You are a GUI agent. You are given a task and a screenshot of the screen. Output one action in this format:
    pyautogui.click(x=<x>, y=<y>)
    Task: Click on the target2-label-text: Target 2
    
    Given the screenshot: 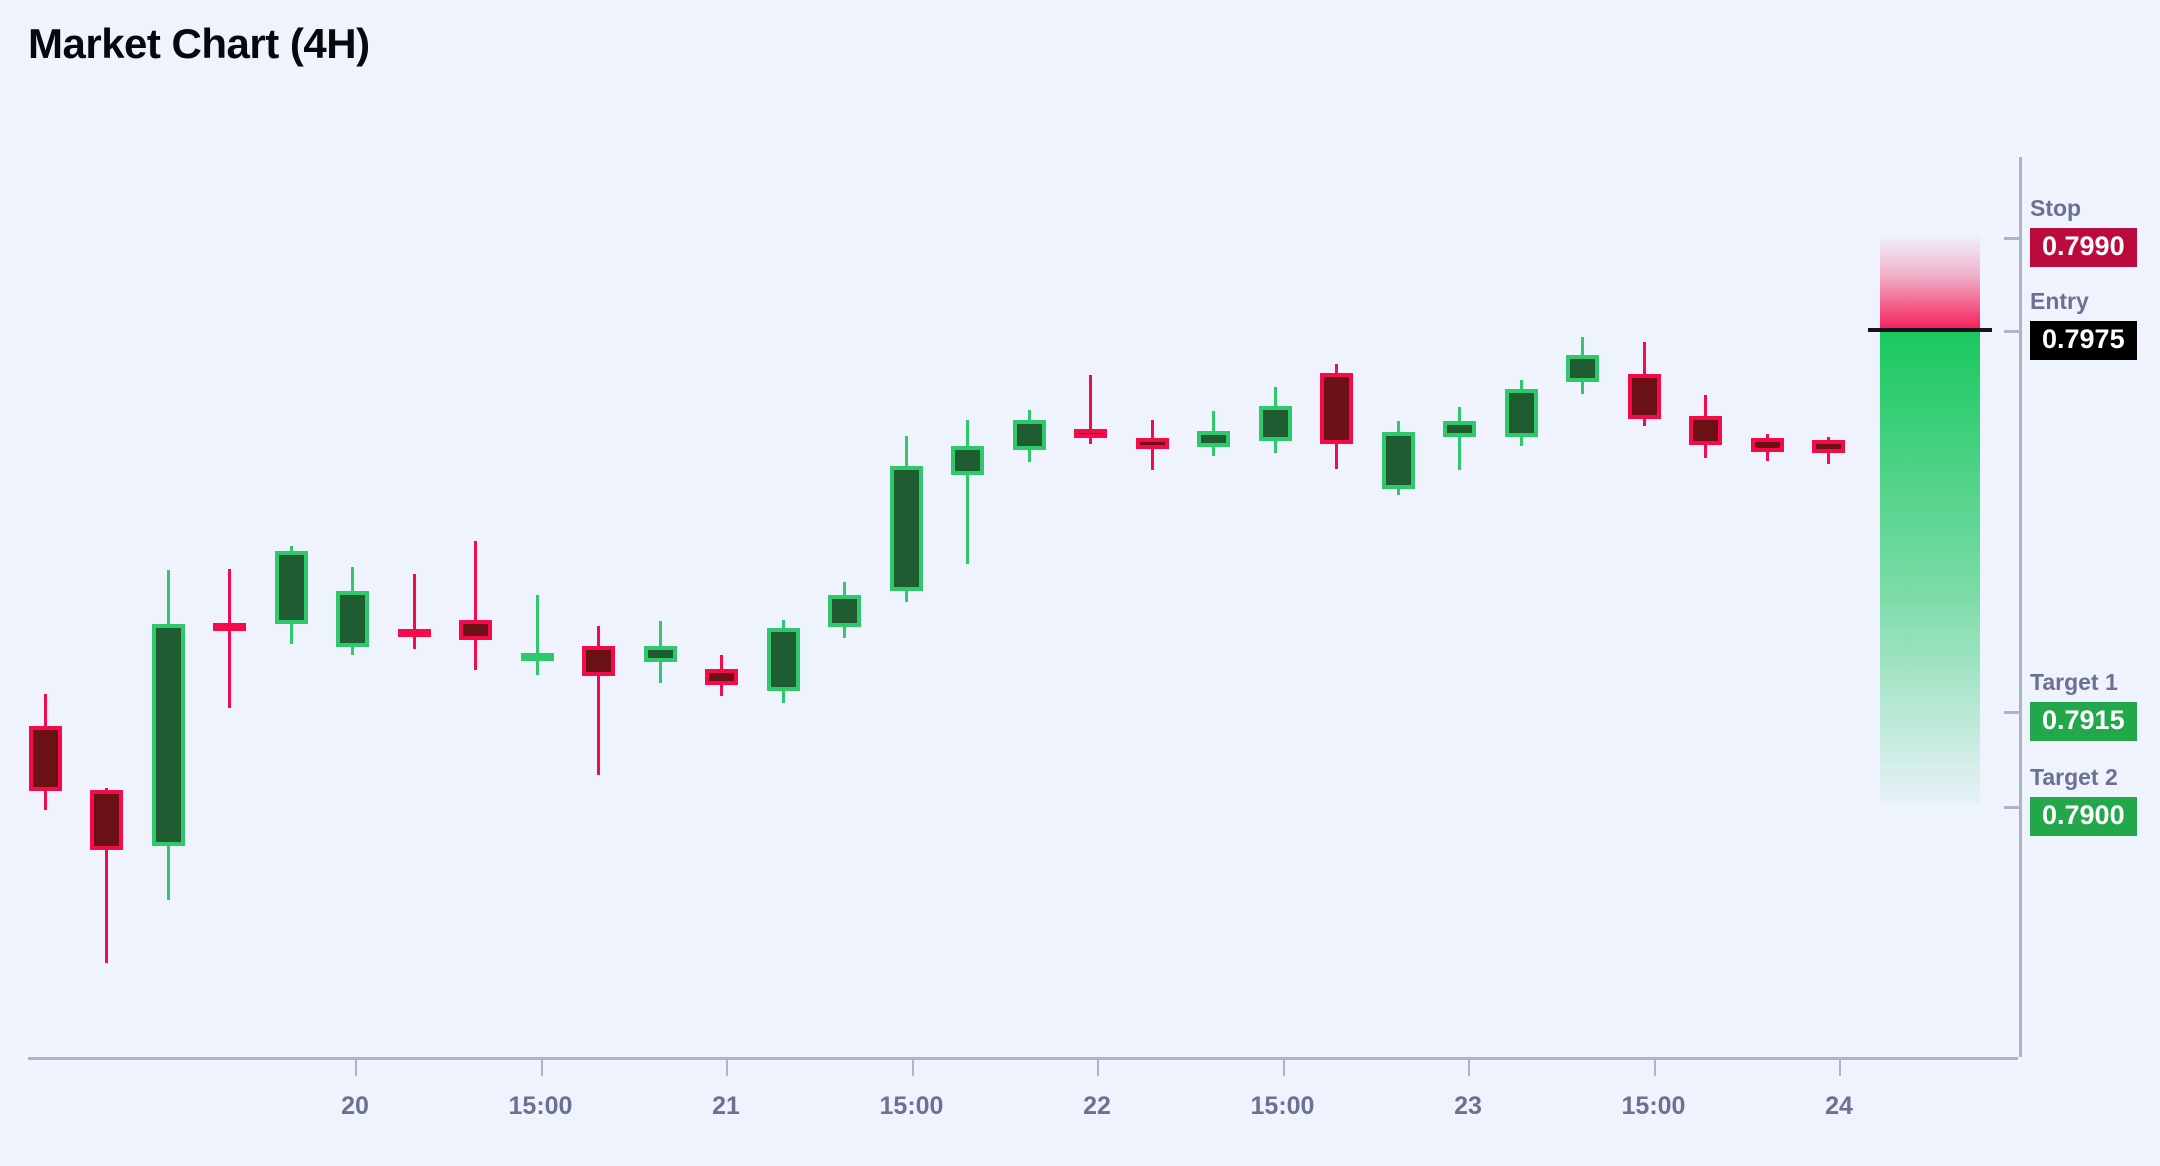 What is the action you would take?
    pyautogui.click(x=2074, y=777)
    